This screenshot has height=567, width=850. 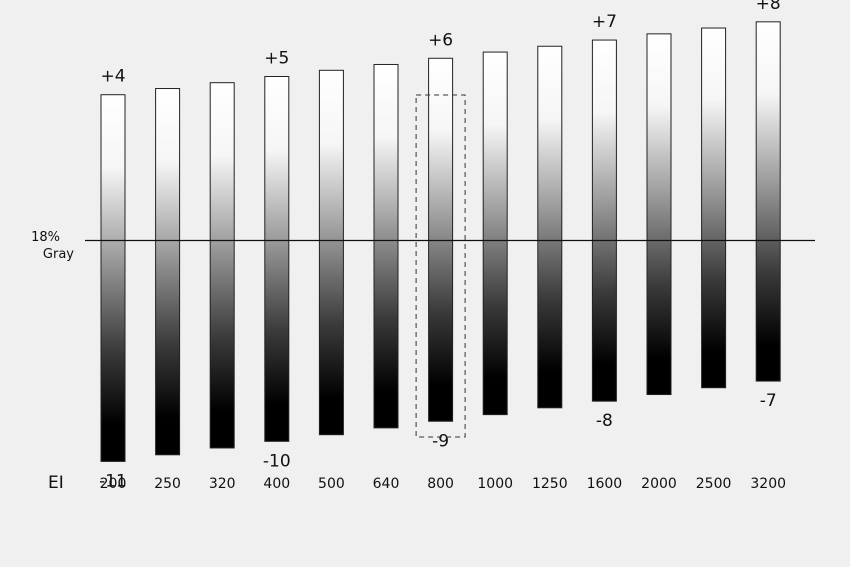 What do you see at coordinates (768, 484) in the screenshot?
I see `x-tick-3200: 3200` at bounding box center [768, 484].